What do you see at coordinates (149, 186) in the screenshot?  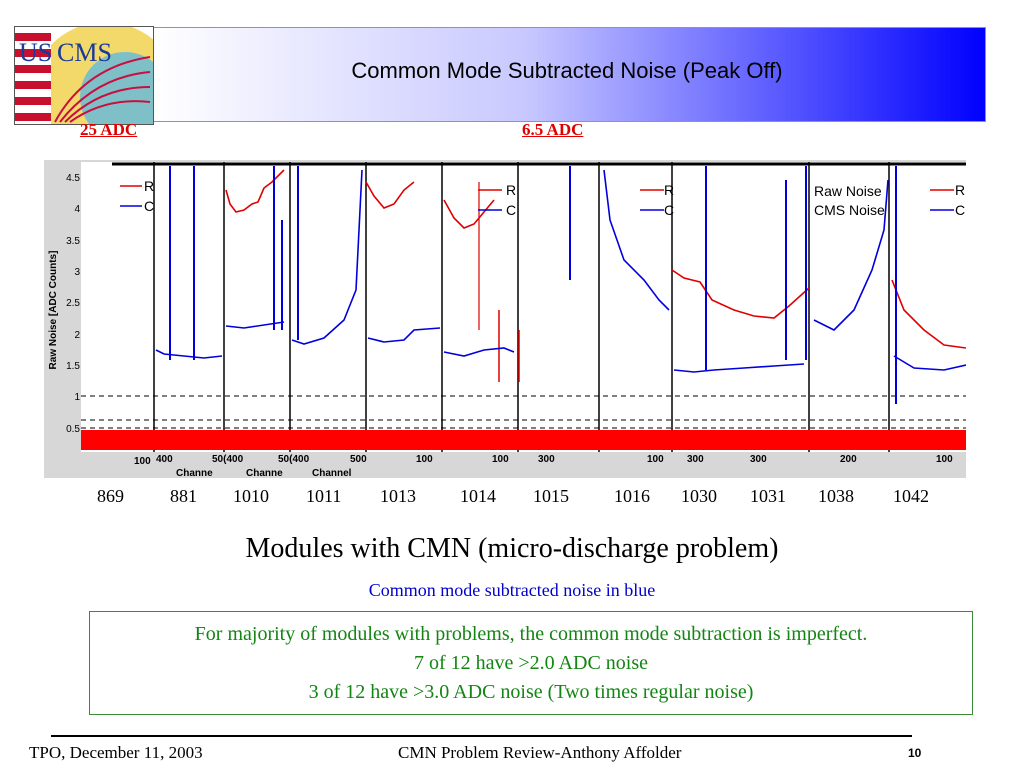 I see `legend-raw-left: R` at bounding box center [149, 186].